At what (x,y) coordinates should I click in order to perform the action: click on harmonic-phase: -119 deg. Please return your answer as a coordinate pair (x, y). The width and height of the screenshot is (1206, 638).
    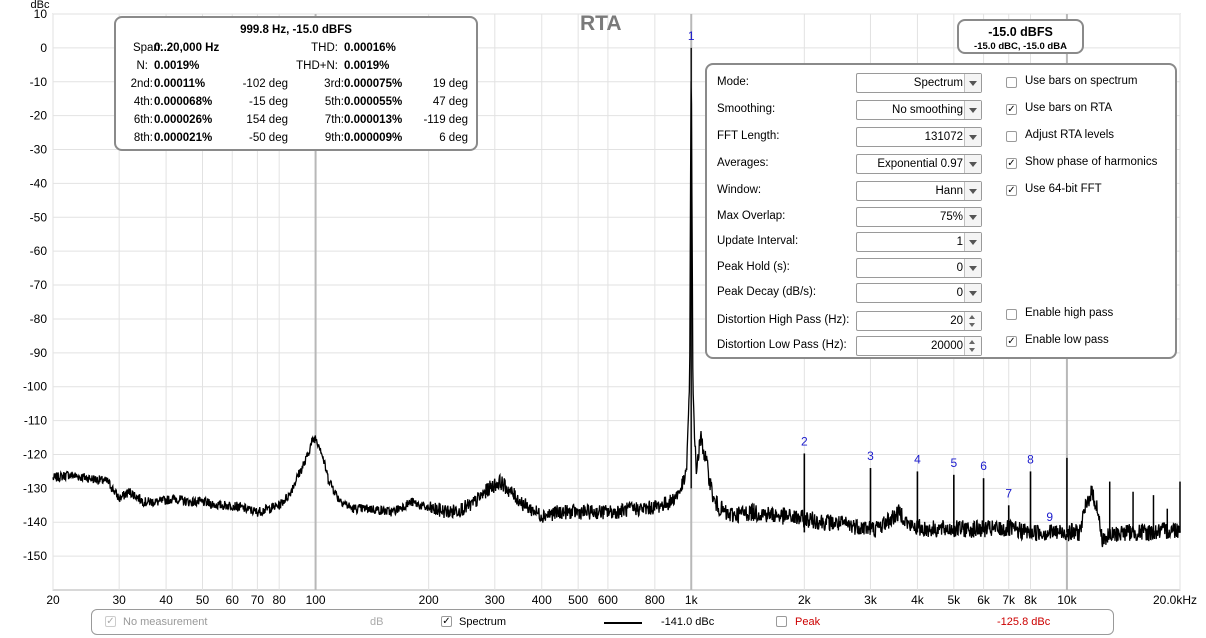
    Looking at the image, I should click on (445, 120).